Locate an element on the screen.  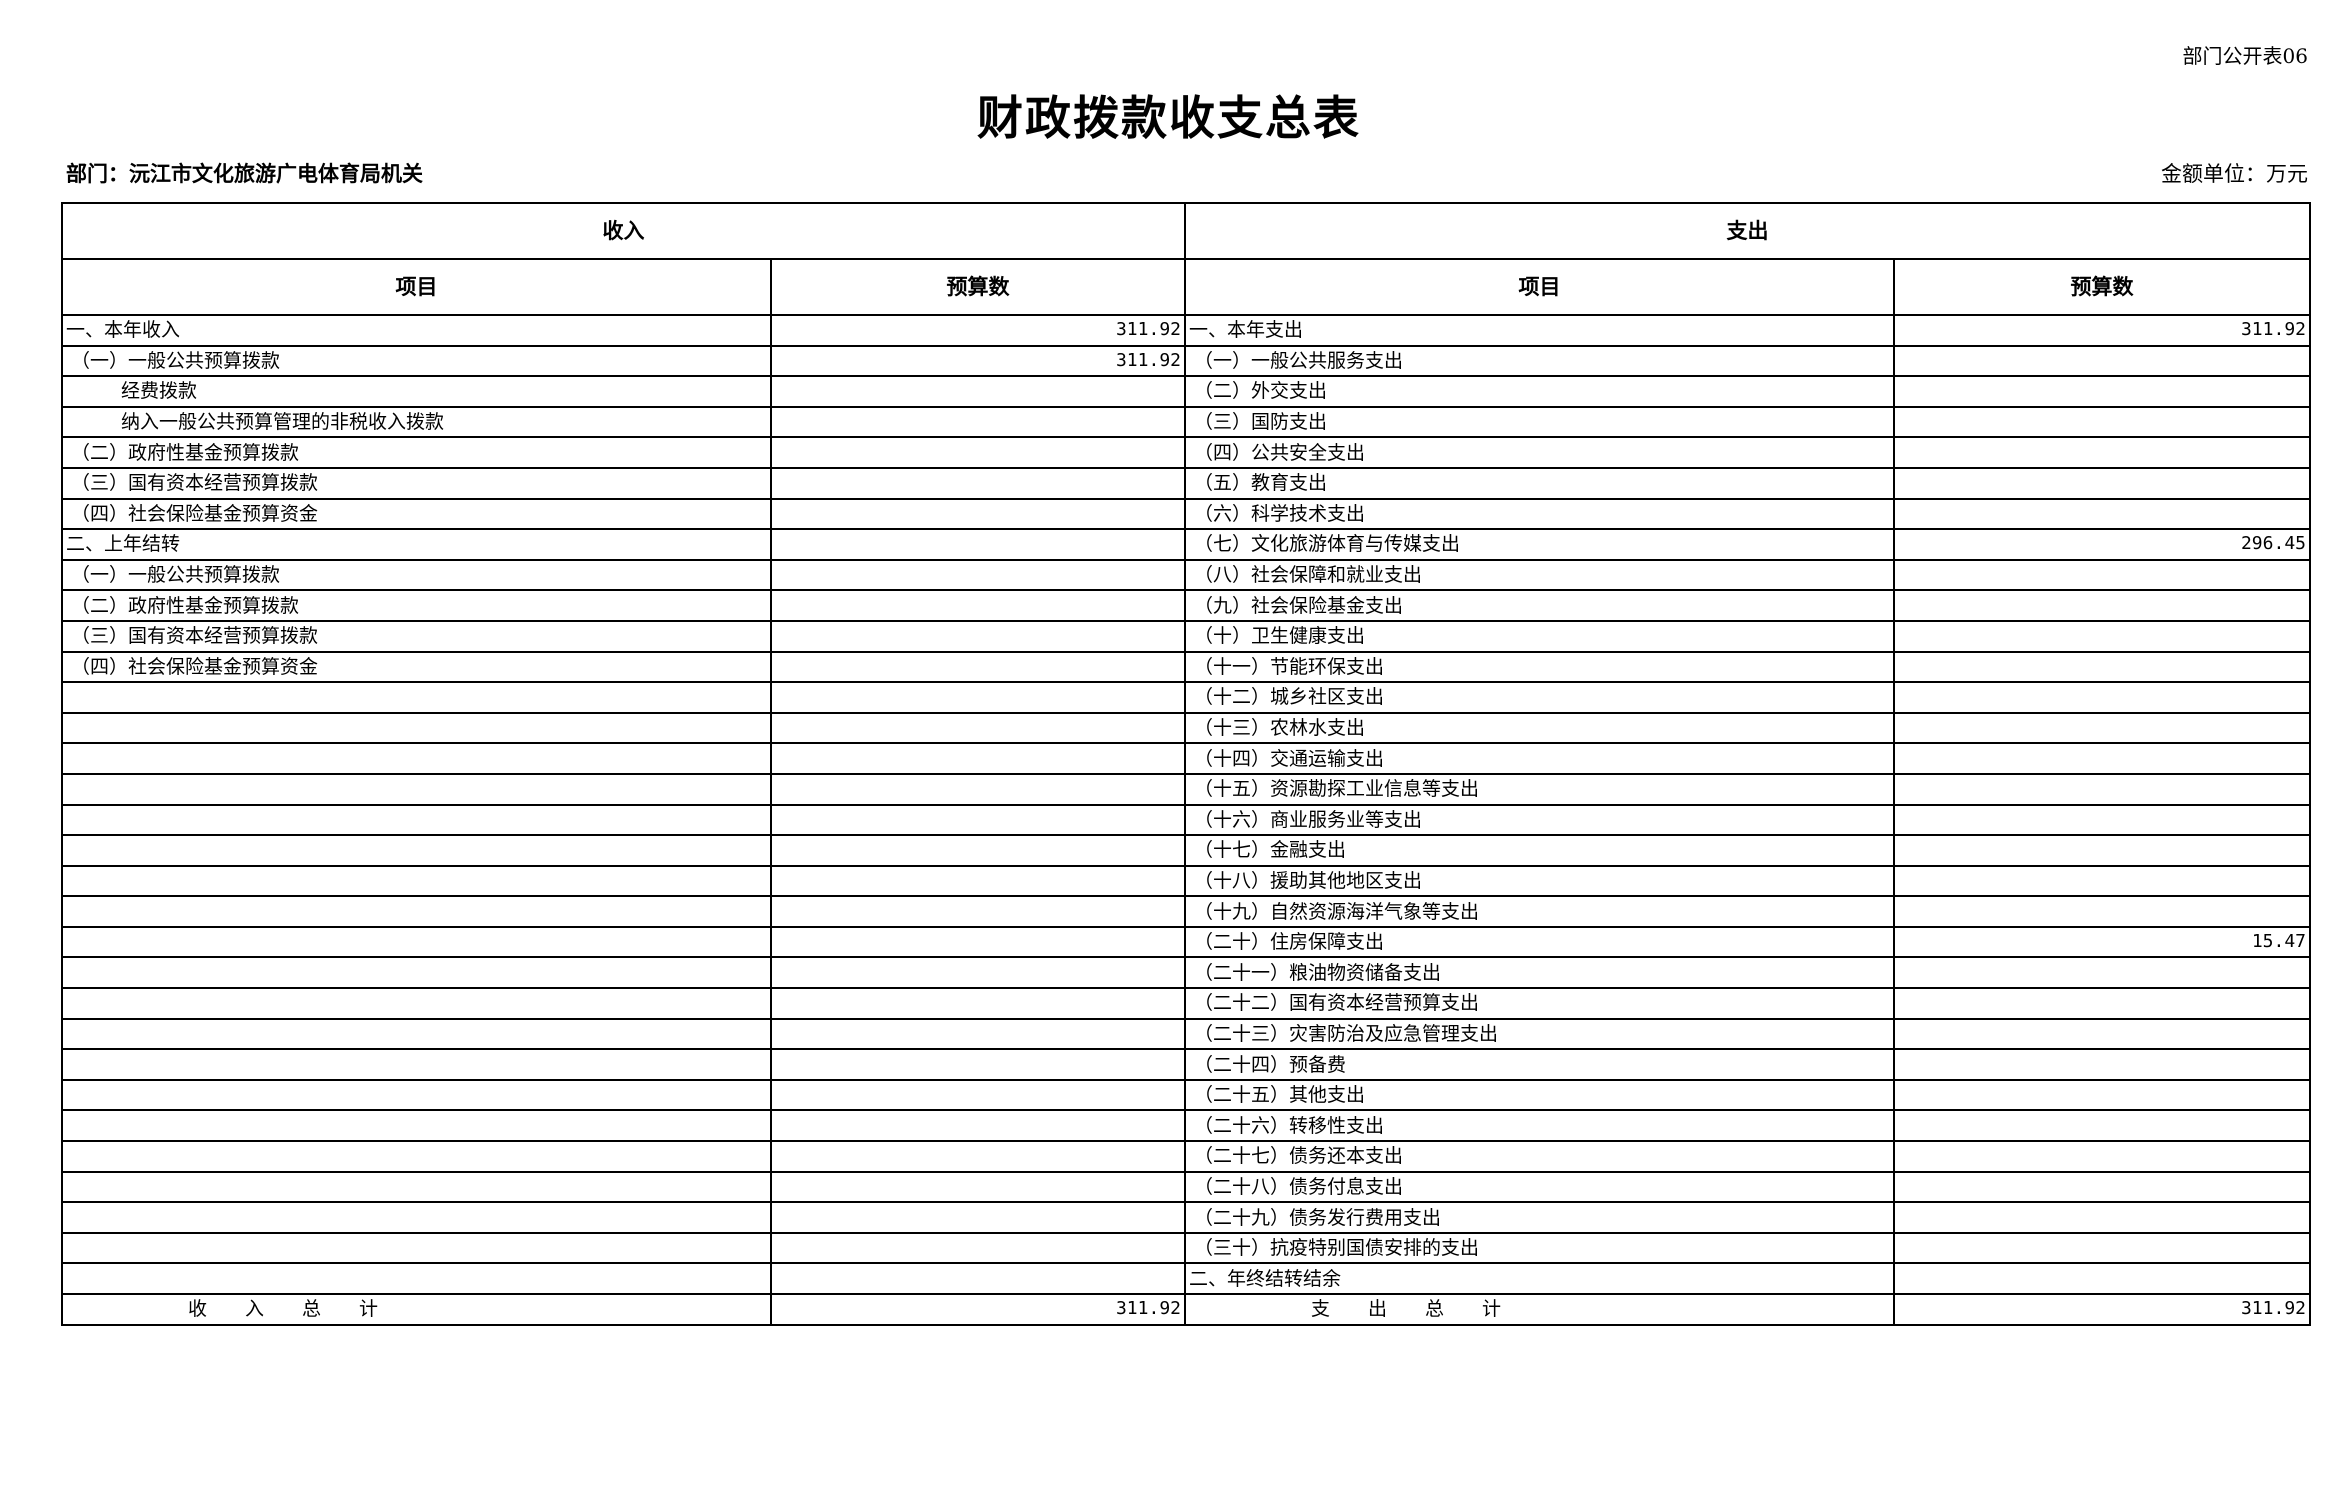
expense-item-cell: （三）国防支出 is located at coordinates (1539, 422).